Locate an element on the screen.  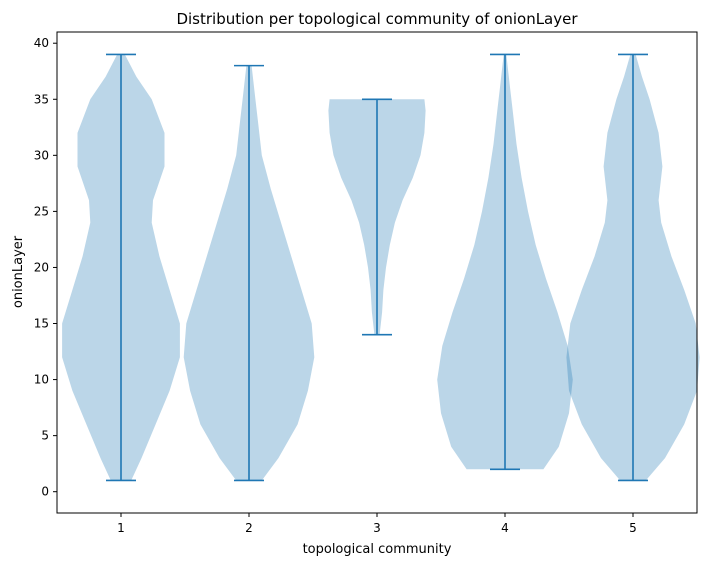
x-axis: 1 2 3 4 5 is located at coordinates (377, 524).